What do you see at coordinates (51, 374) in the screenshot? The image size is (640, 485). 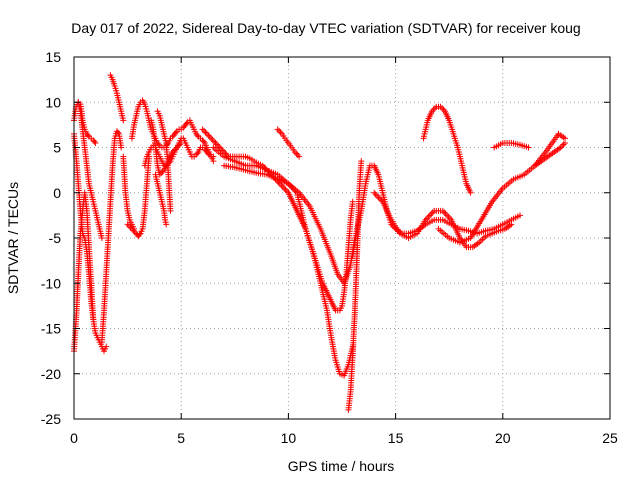 I see `y-tick-label: -20` at bounding box center [51, 374].